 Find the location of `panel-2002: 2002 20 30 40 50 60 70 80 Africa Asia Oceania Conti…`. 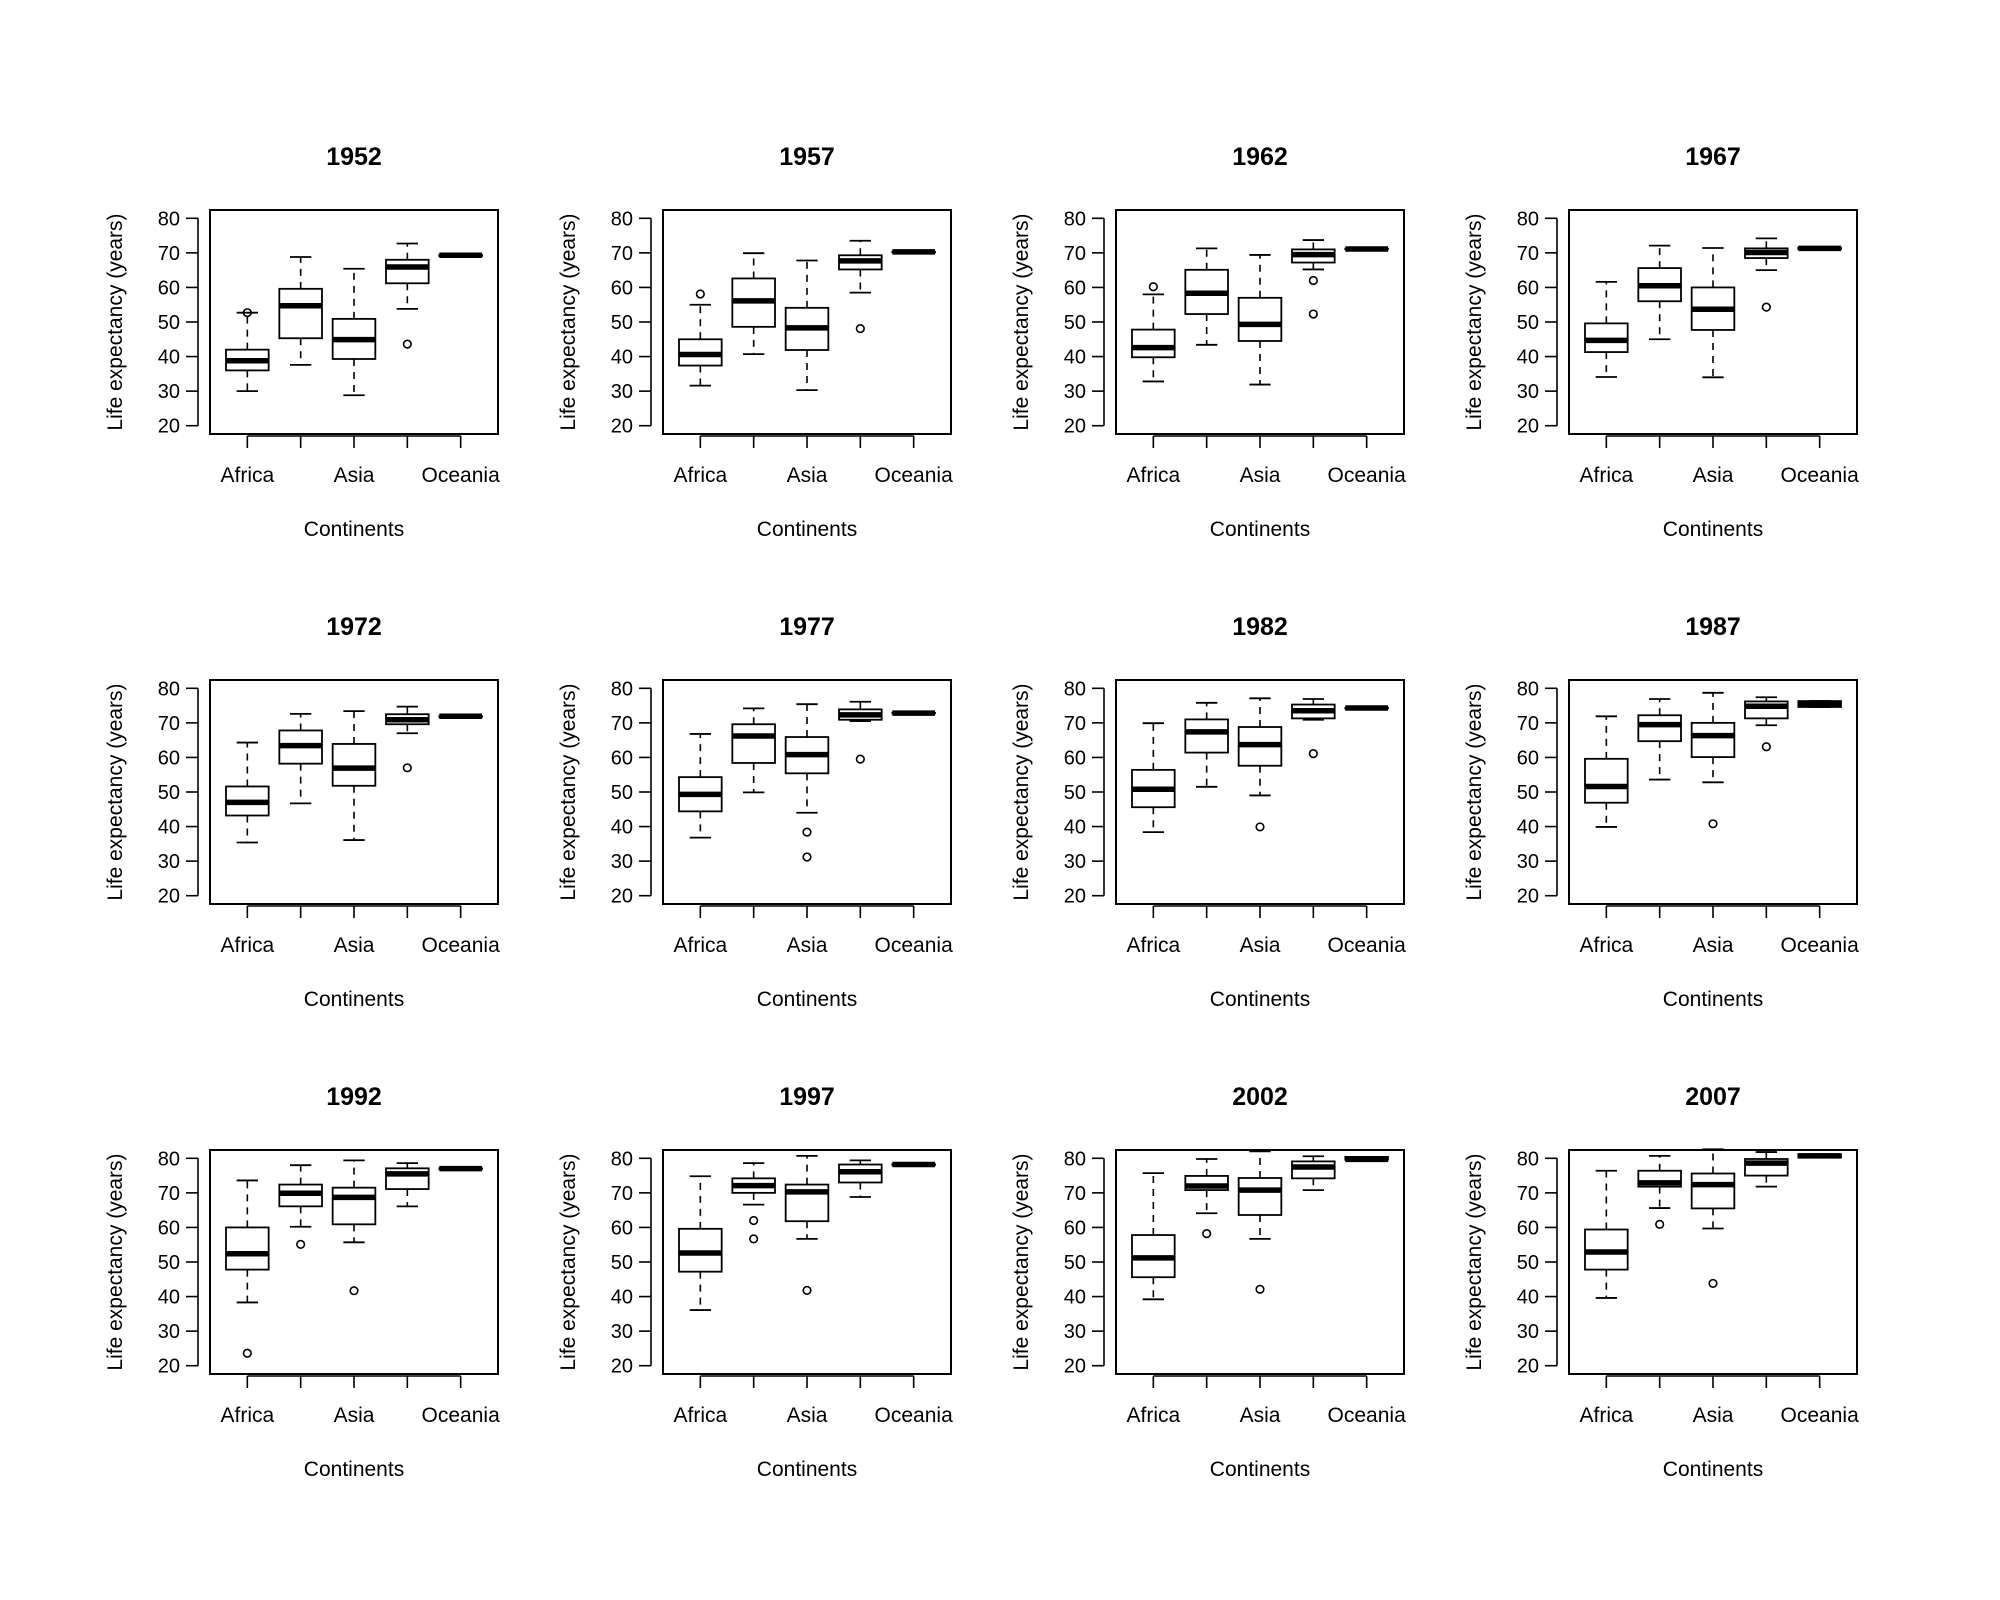

panel-2002: 2002 20 30 40 50 60 70 80 Africa Asia Oceania Conti… is located at coordinates (1208, 1282).